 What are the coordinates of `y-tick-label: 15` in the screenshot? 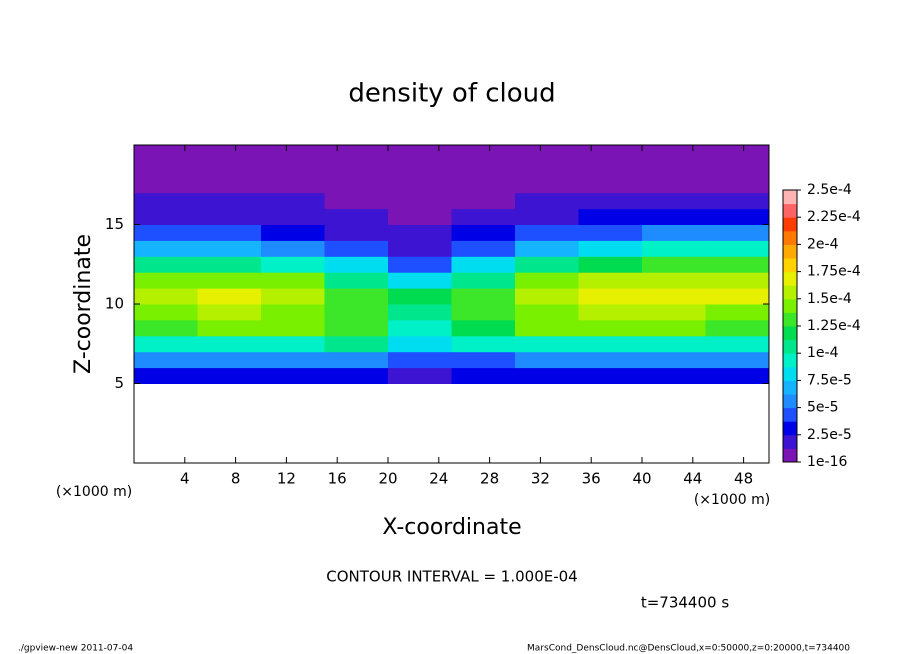 It's located at (114, 224).